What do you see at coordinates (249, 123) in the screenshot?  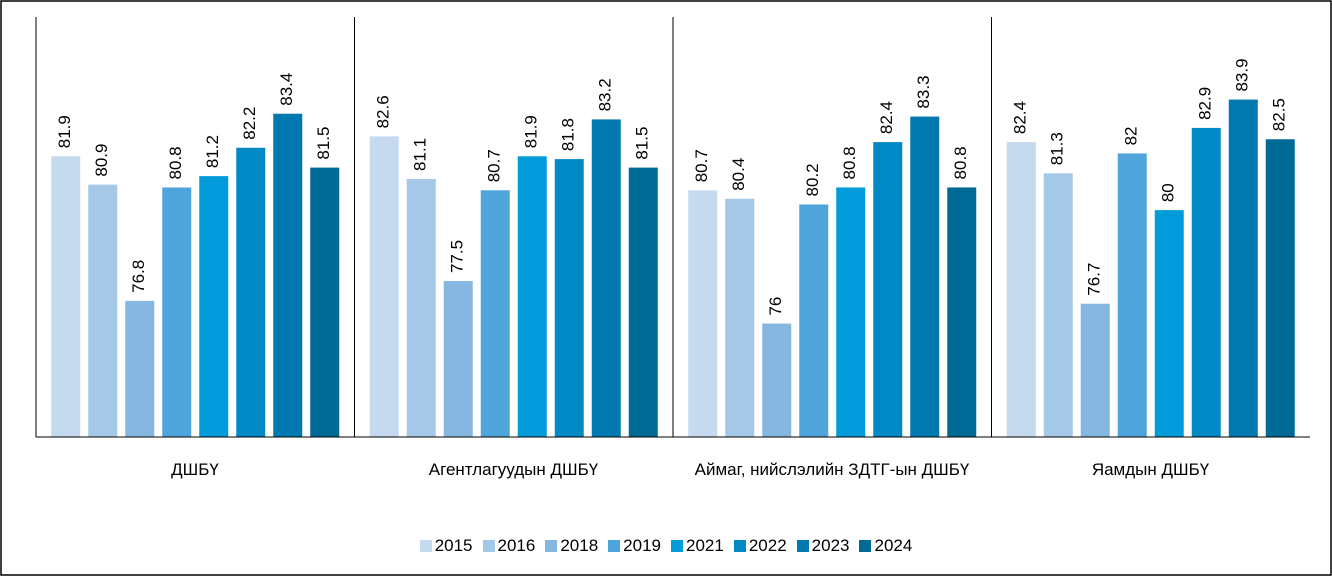 I see `data-label: 82.2` at bounding box center [249, 123].